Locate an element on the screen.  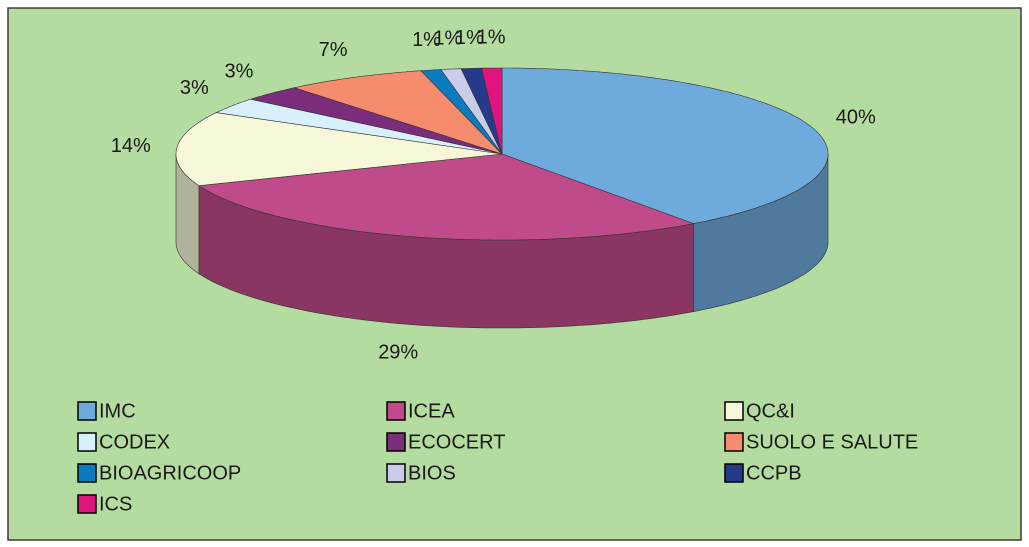
legend-label: CODEX is located at coordinates (134, 442).